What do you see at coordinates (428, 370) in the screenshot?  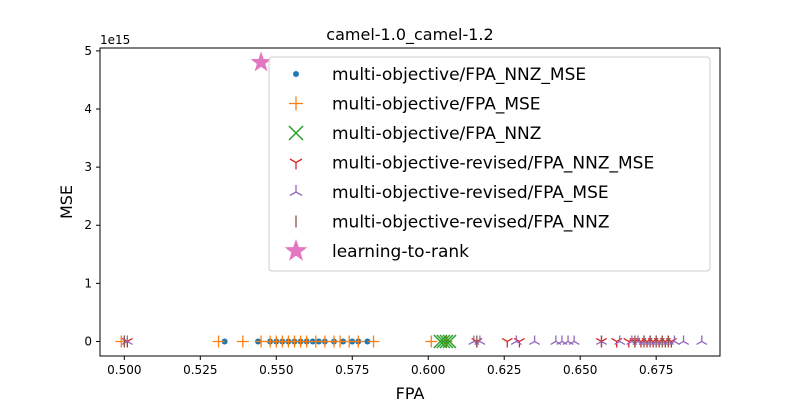 I see `x-tick-label: 0.600` at bounding box center [428, 370].